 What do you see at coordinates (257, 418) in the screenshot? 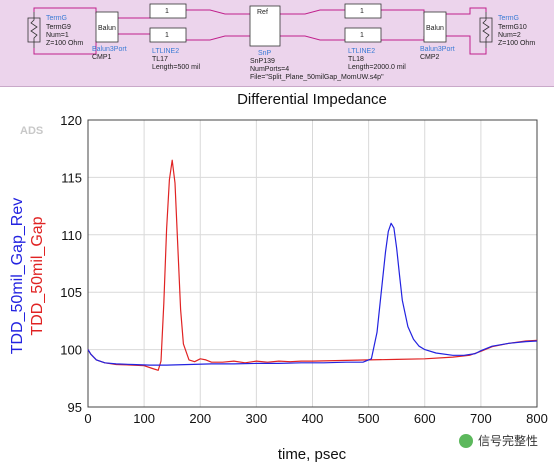
I see `x-tick-300: 300` at bounding box center [257, 418].